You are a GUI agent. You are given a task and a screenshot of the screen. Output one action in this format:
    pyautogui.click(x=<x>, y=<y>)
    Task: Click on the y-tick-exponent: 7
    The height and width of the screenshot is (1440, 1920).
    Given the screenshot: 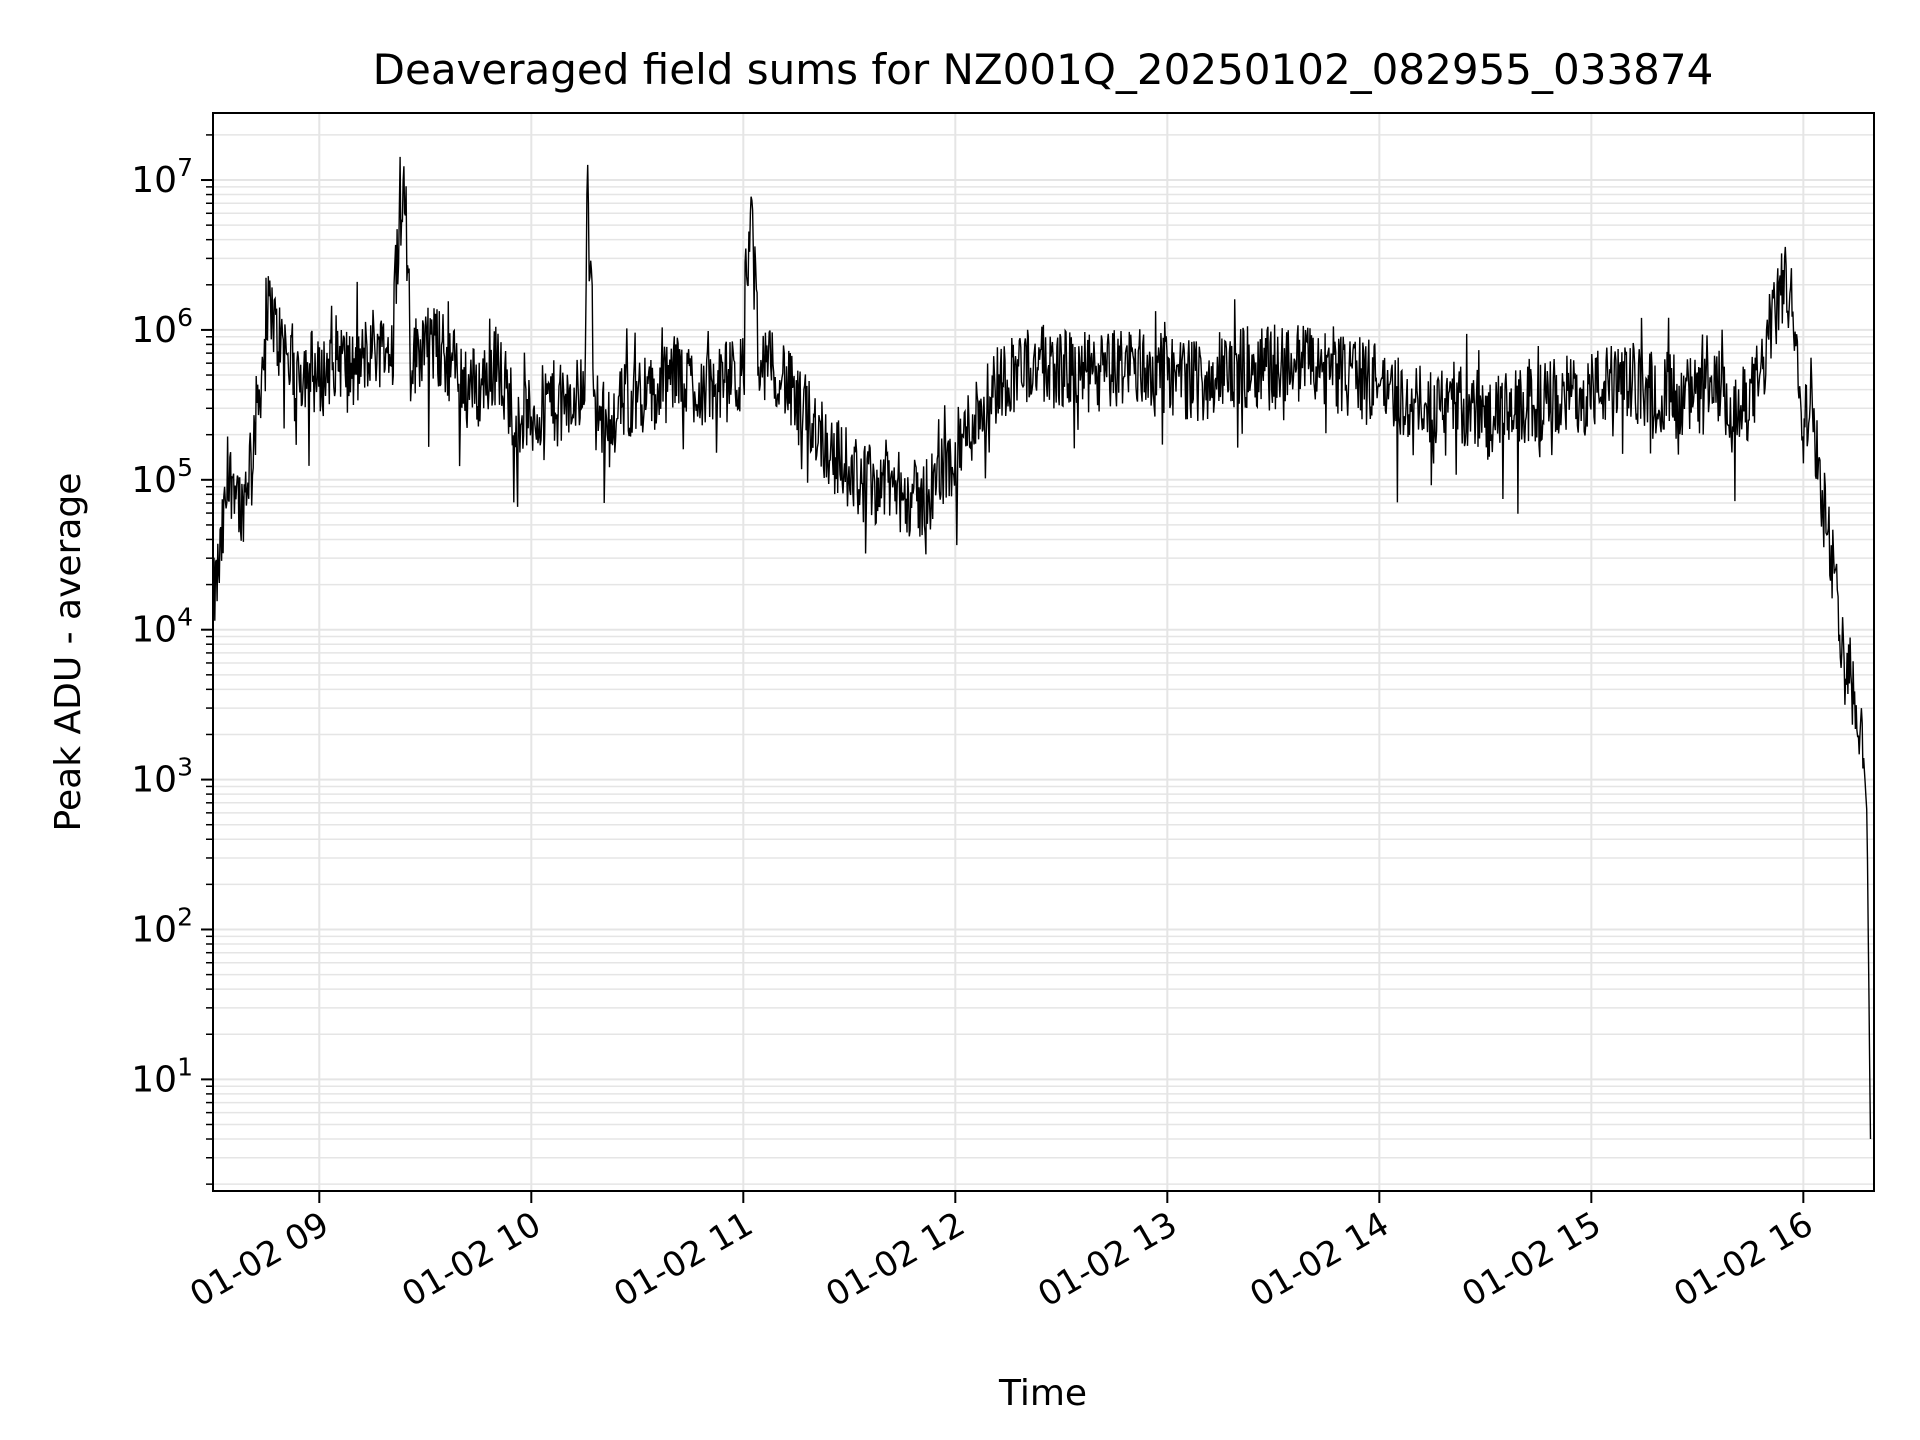 What is the action you would take?
    pyautogui.click(x=185, y=167)
    